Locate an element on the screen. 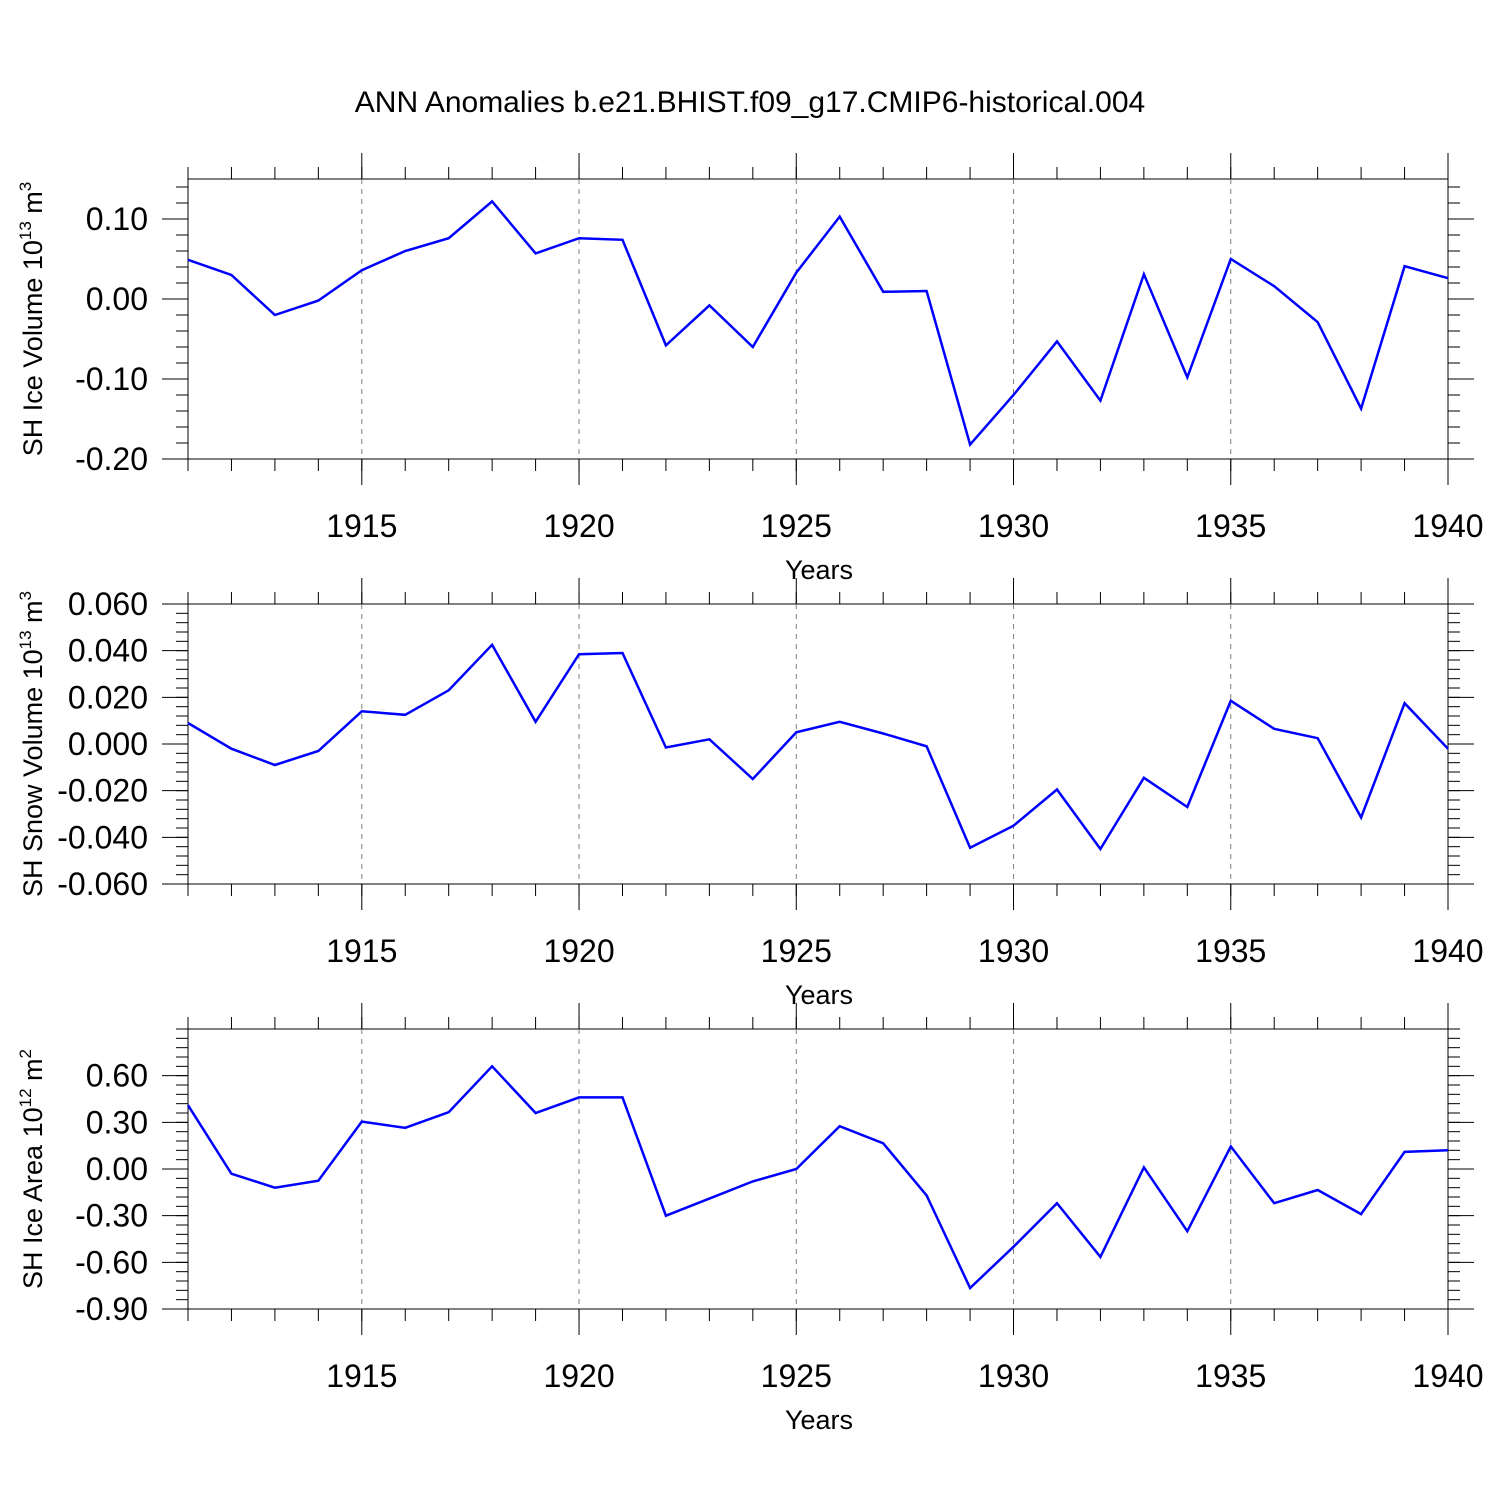 Image resolution: width=1500 pixels, height=1500 pixels. y-axis-label: SH Ice Area 1012 m2 is located at coordinates (32, 1169).